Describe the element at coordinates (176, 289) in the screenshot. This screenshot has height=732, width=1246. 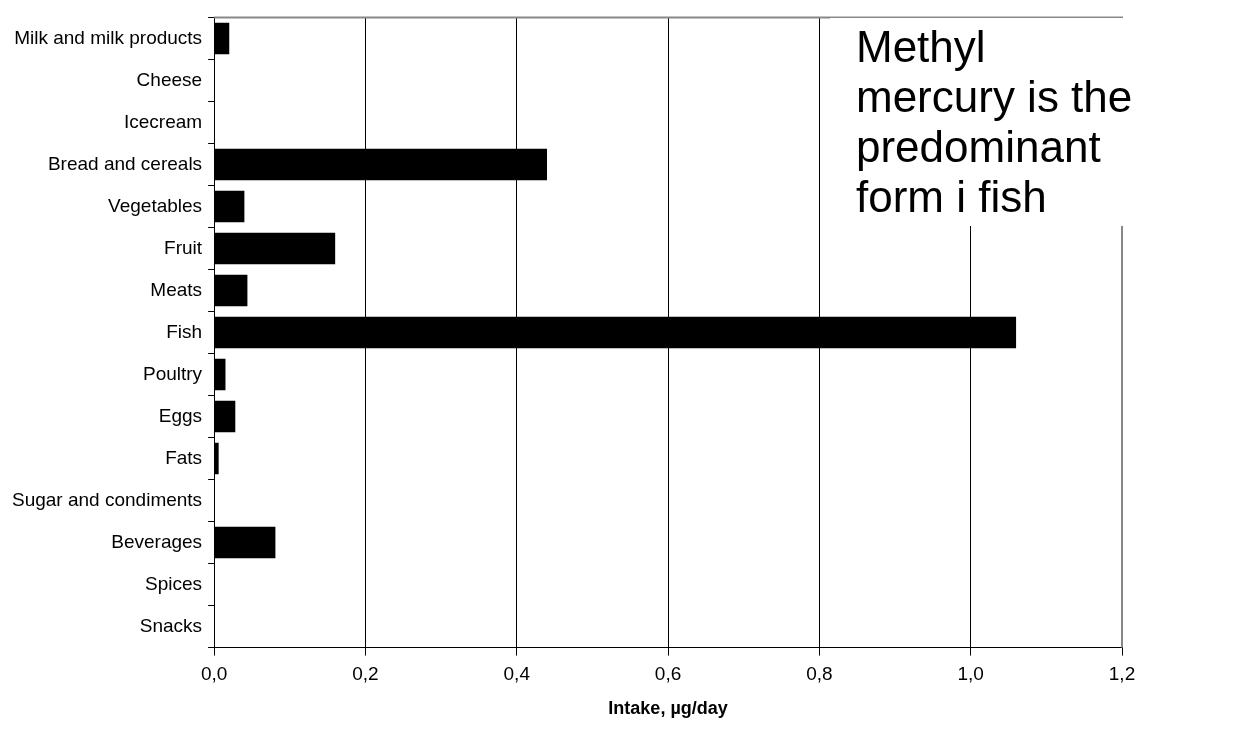
I see `y-tick-label: Meats` at that location.